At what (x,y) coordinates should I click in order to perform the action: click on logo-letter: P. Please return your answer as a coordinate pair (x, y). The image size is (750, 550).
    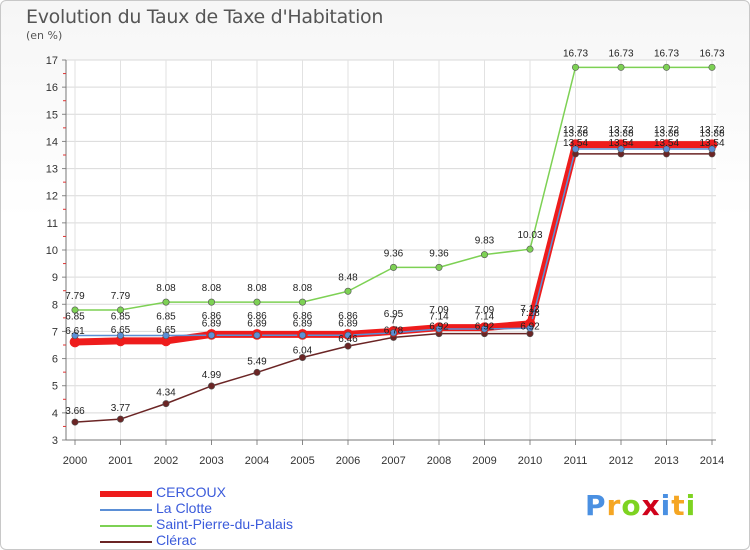
    Looking at the image, I should click on (596, 505).